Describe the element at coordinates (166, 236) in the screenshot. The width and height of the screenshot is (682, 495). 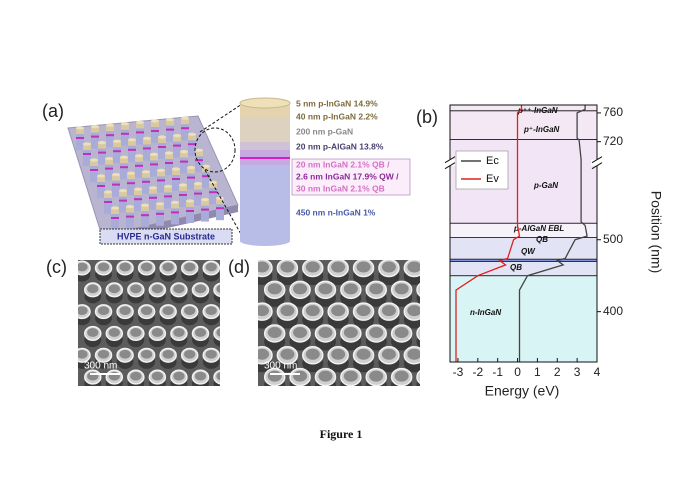
I see `substrate-label: HVPE n-GaN Substrate` at that location.